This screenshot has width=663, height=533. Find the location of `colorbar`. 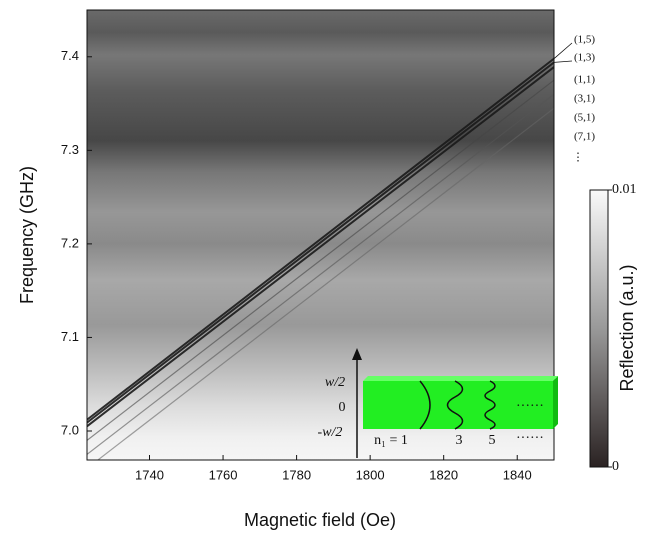

colorbar is located at coordinates (599, 328).